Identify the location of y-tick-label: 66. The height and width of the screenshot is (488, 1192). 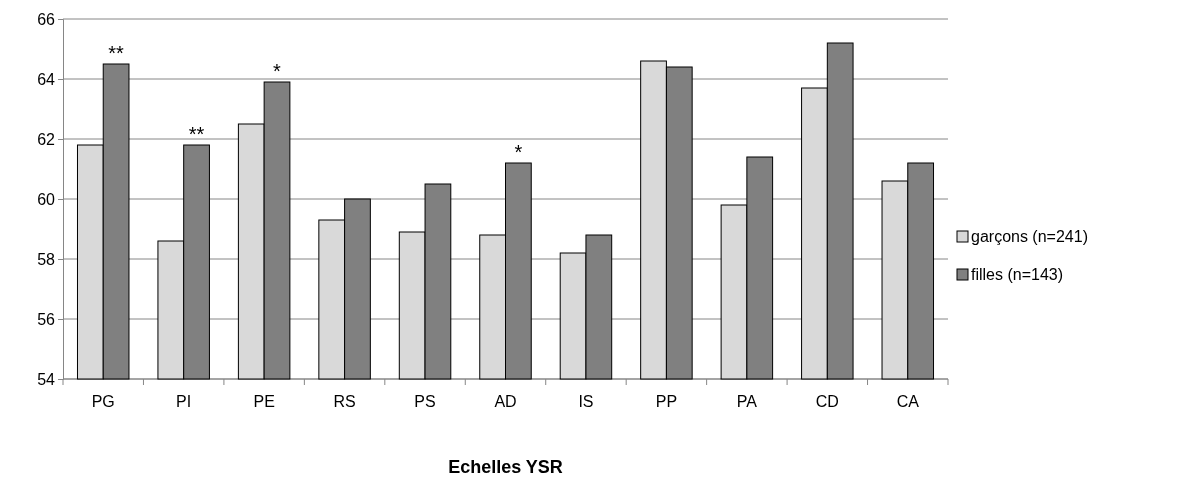
(46, 19).